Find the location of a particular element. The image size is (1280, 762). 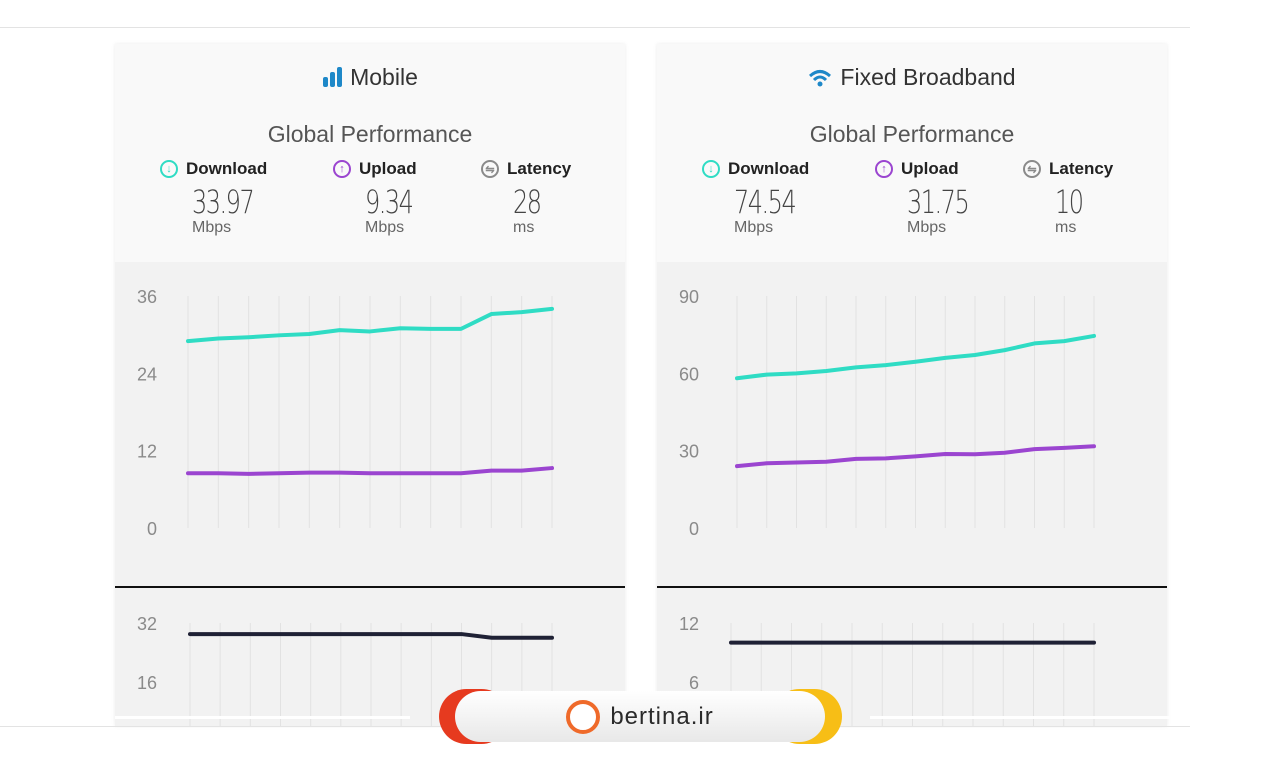

metric-value: 10 is located at coordinates (1069, 202).